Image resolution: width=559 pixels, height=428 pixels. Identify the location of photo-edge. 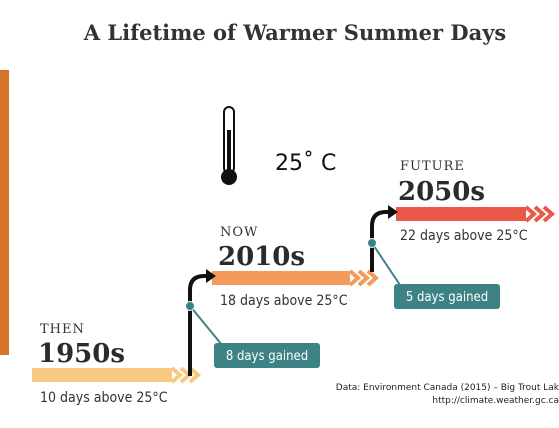
(4, 212).